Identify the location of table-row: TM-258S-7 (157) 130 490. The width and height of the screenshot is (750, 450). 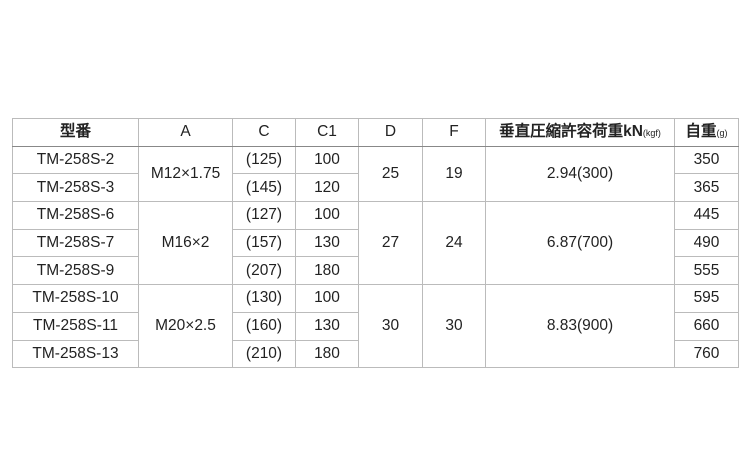
(375, 243).